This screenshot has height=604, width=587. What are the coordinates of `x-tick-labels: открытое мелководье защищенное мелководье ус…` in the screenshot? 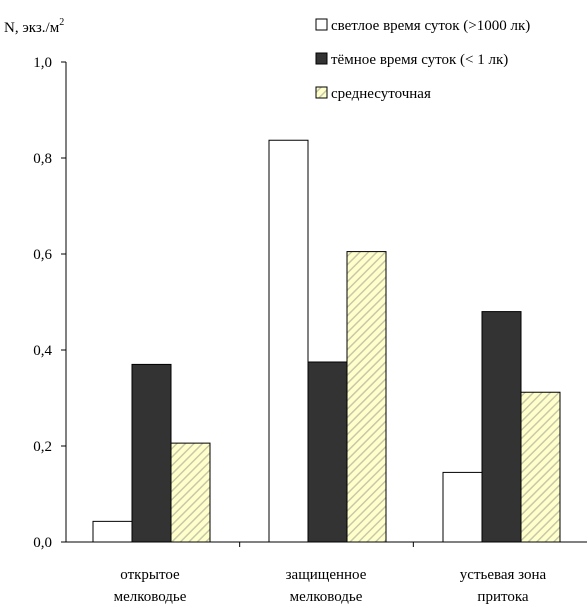 It's located at (330, 585).